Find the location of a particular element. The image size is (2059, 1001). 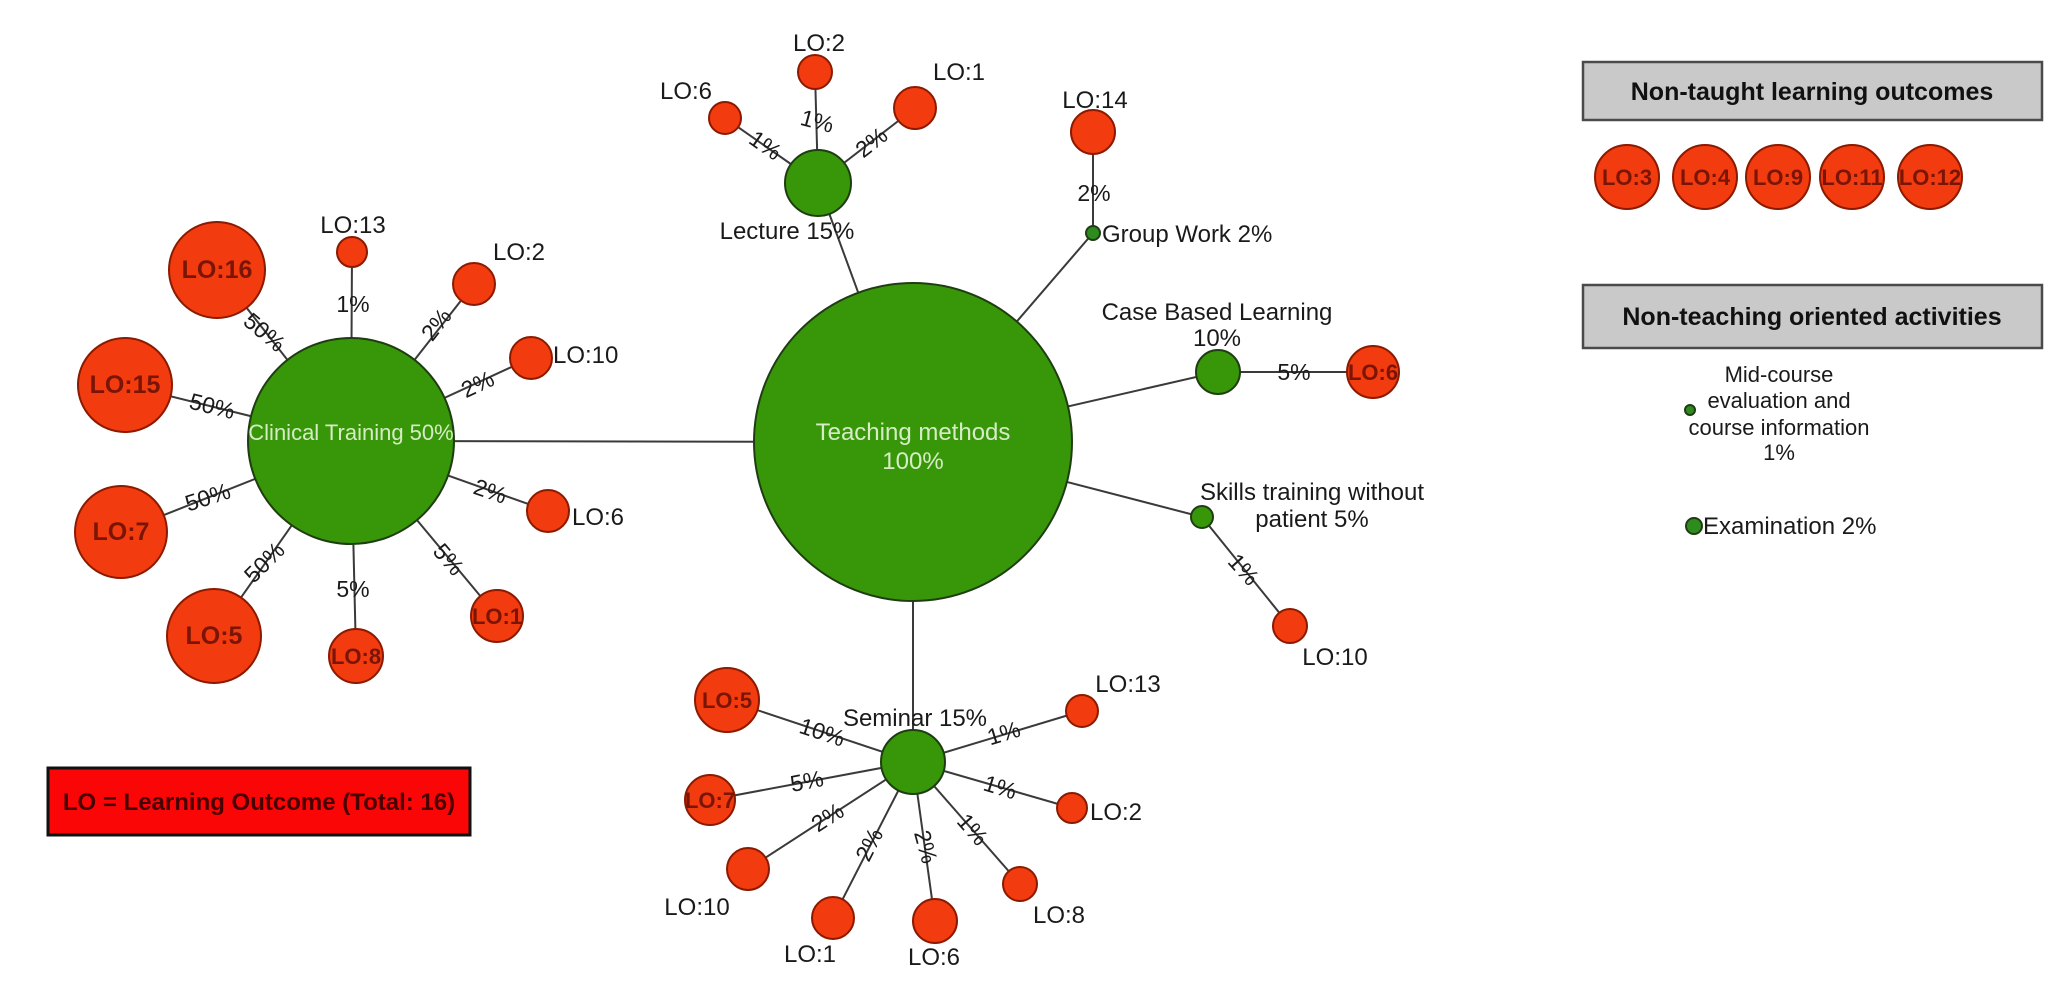

lo-circle-clinical-lo7 is located at coordinates (121, 532).